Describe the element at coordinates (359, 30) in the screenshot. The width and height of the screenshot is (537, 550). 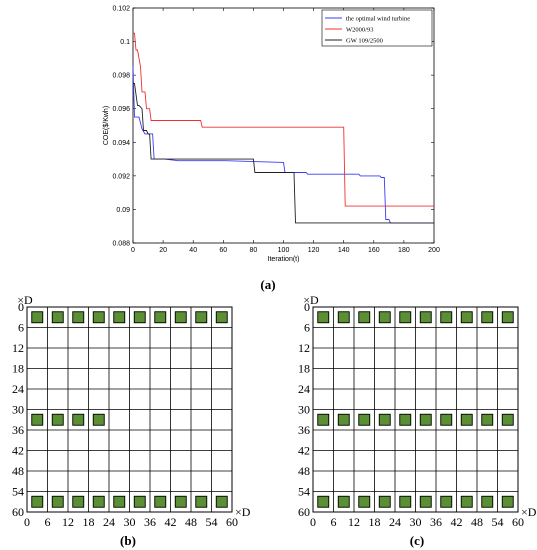
I see `legend-entry: W2000/93` at that location.